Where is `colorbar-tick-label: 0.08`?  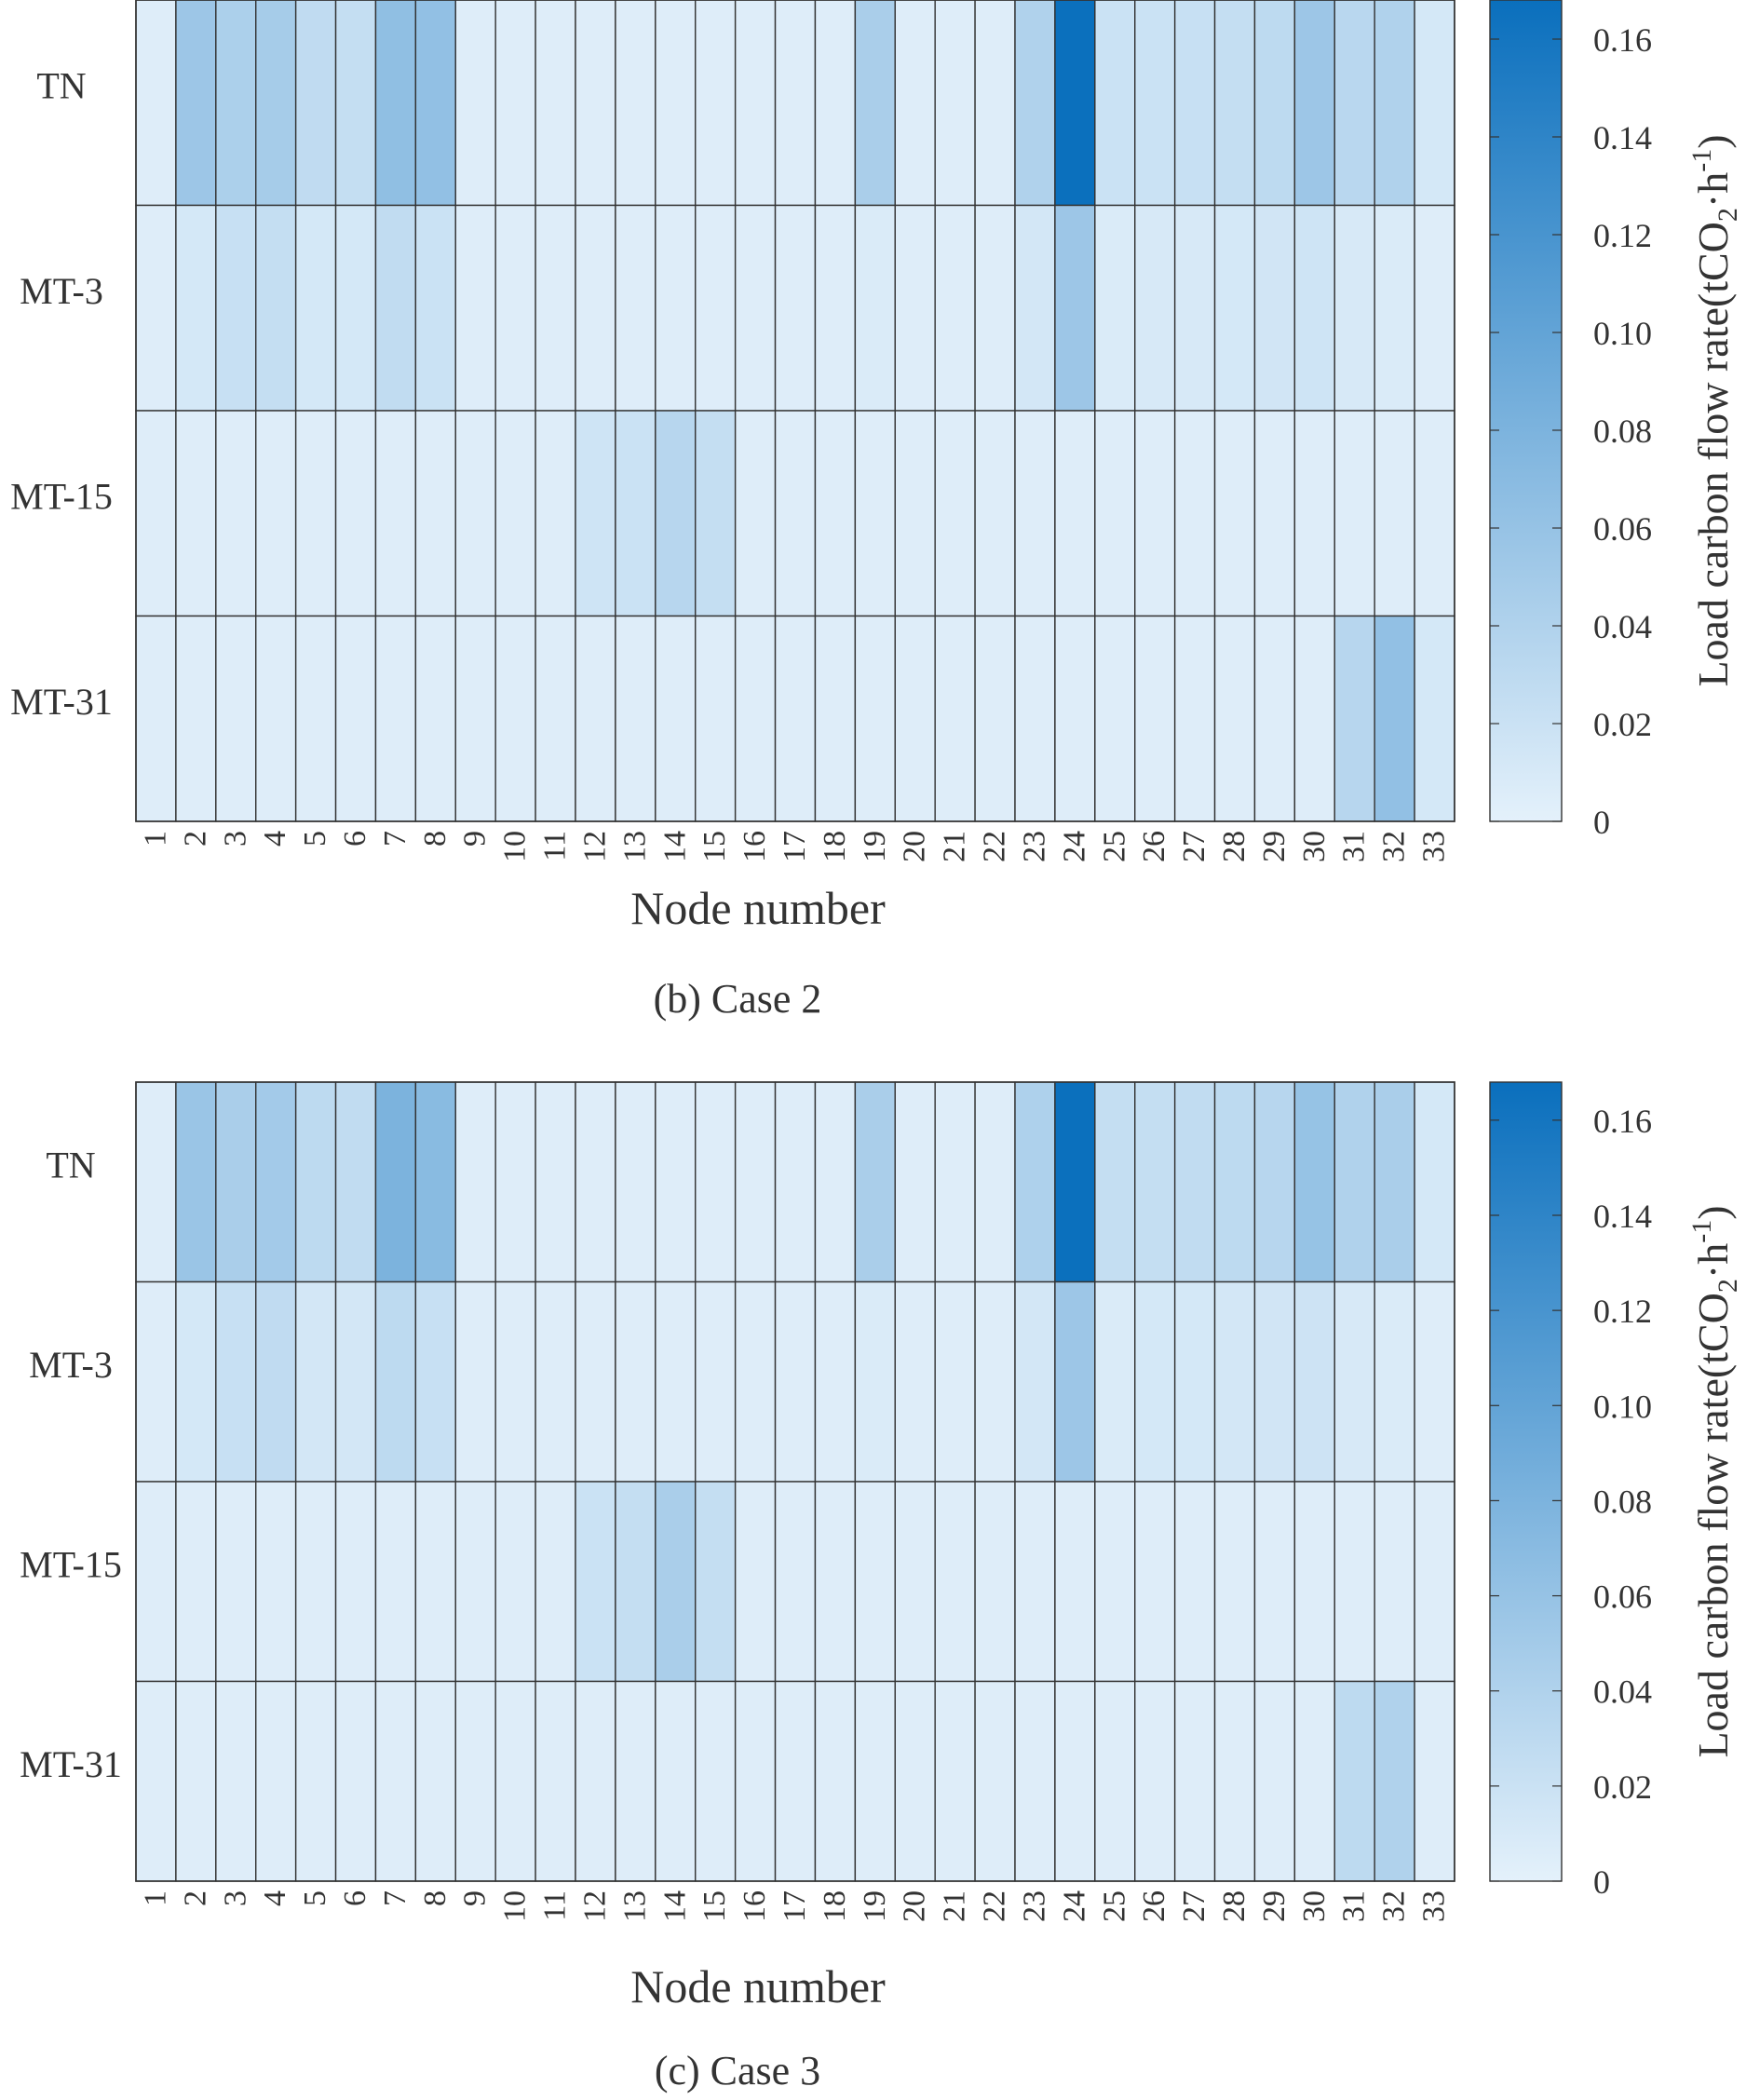
colorbar-tick-label: 0.08 is located at coordinates (1622, 1501).